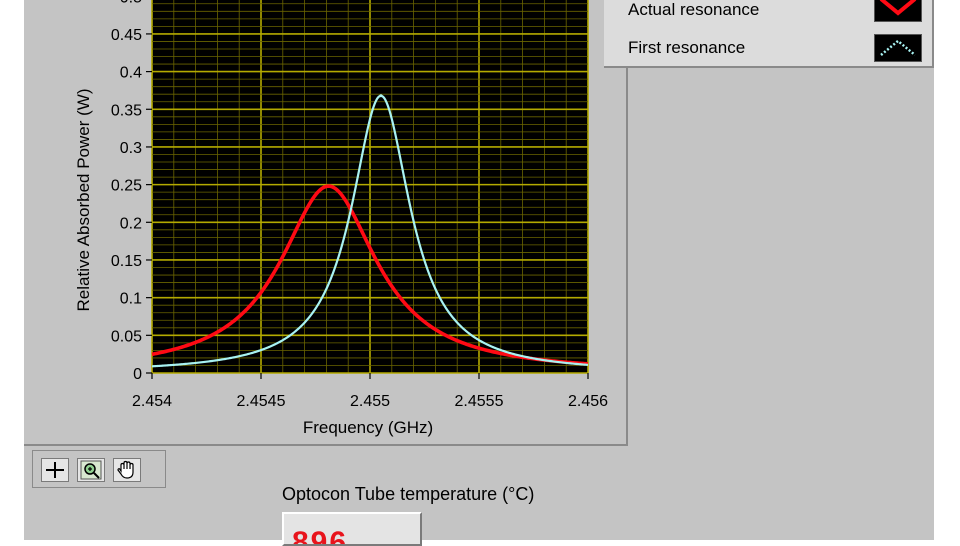 This screenshot has height=546, width=960. I want to click on actual-resonance-peak-point, so click(329, 186).